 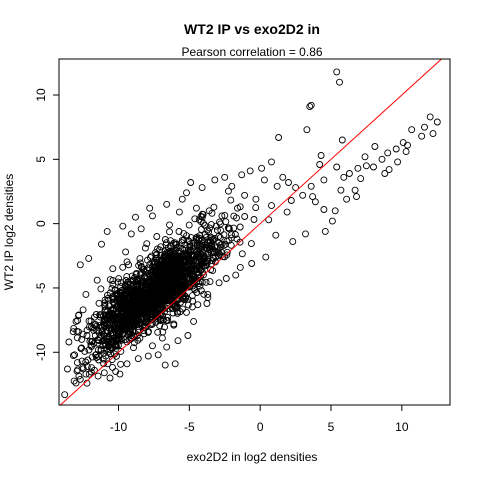 I want to click on y-tick-label: 5, so click(x=41, y=159).